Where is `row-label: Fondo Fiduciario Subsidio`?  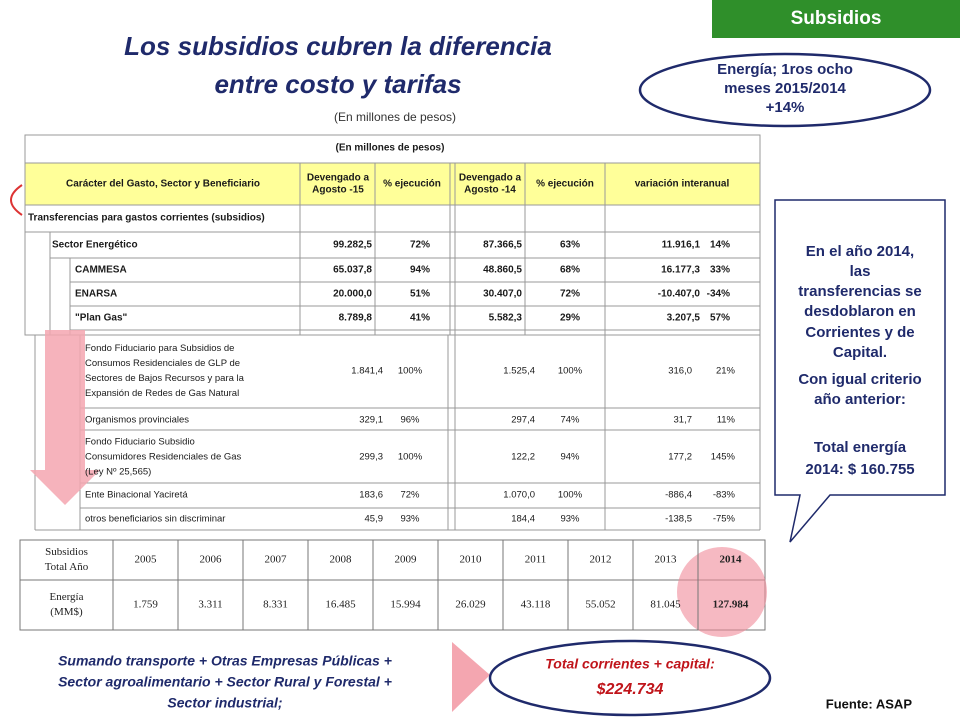
row-label: Fondo Fiduciario Subsidio is located at coordinates (140, 442).